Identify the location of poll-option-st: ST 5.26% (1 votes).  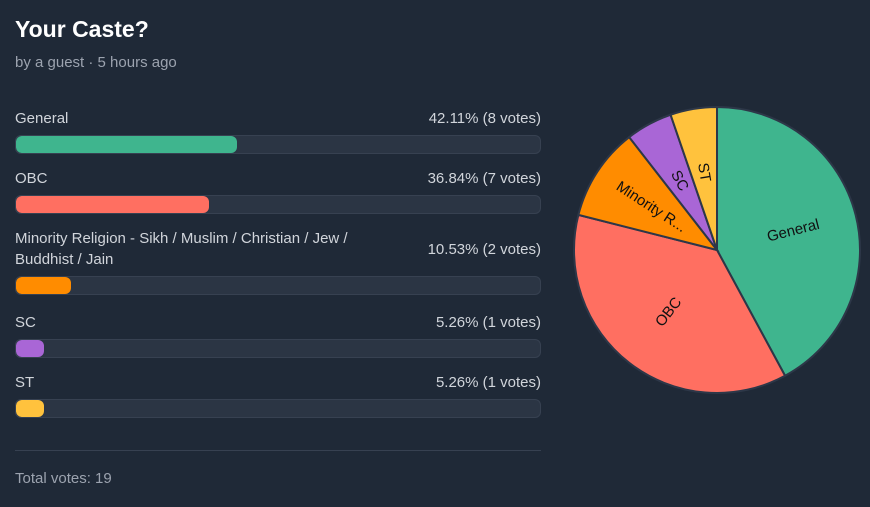
(278, 395).